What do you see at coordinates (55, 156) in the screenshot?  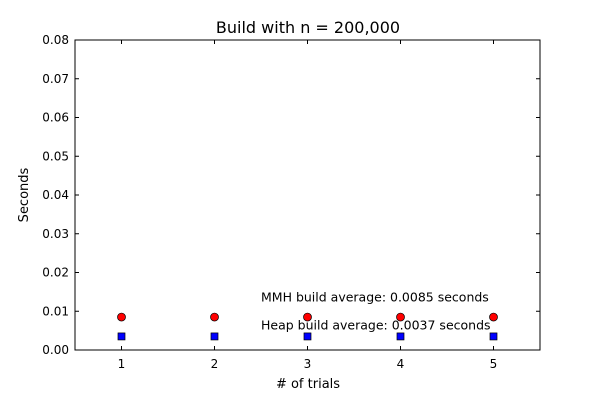 I see `y-tick-label-6: 0.05` at bounding box center [55, 156].